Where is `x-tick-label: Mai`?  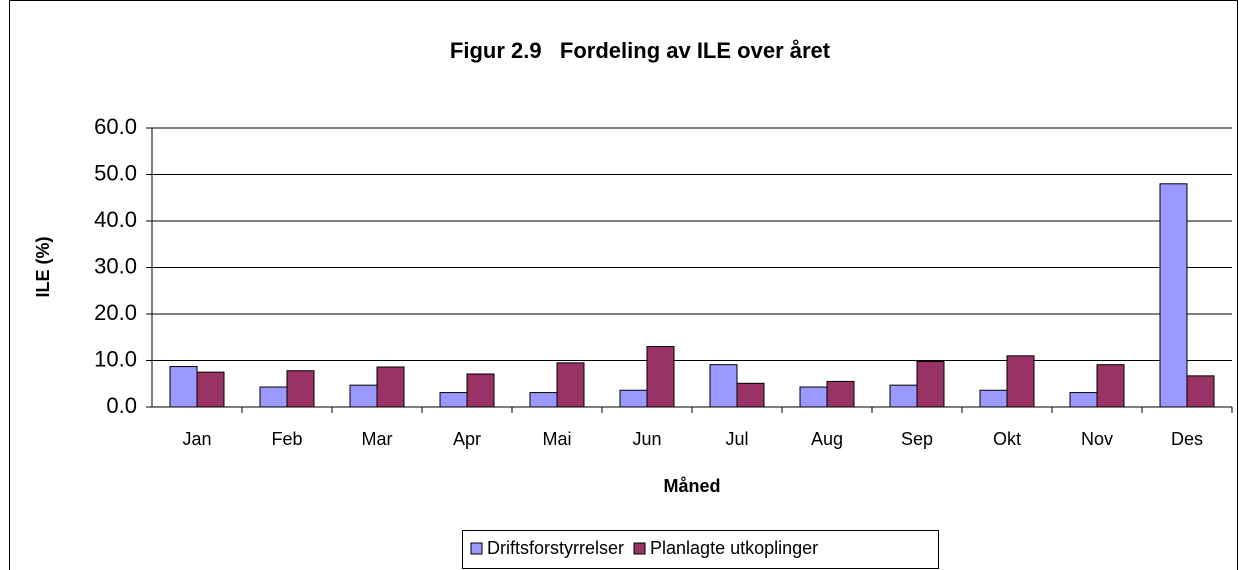 x-tick-label: Mai is located at coordinates (556, 439).